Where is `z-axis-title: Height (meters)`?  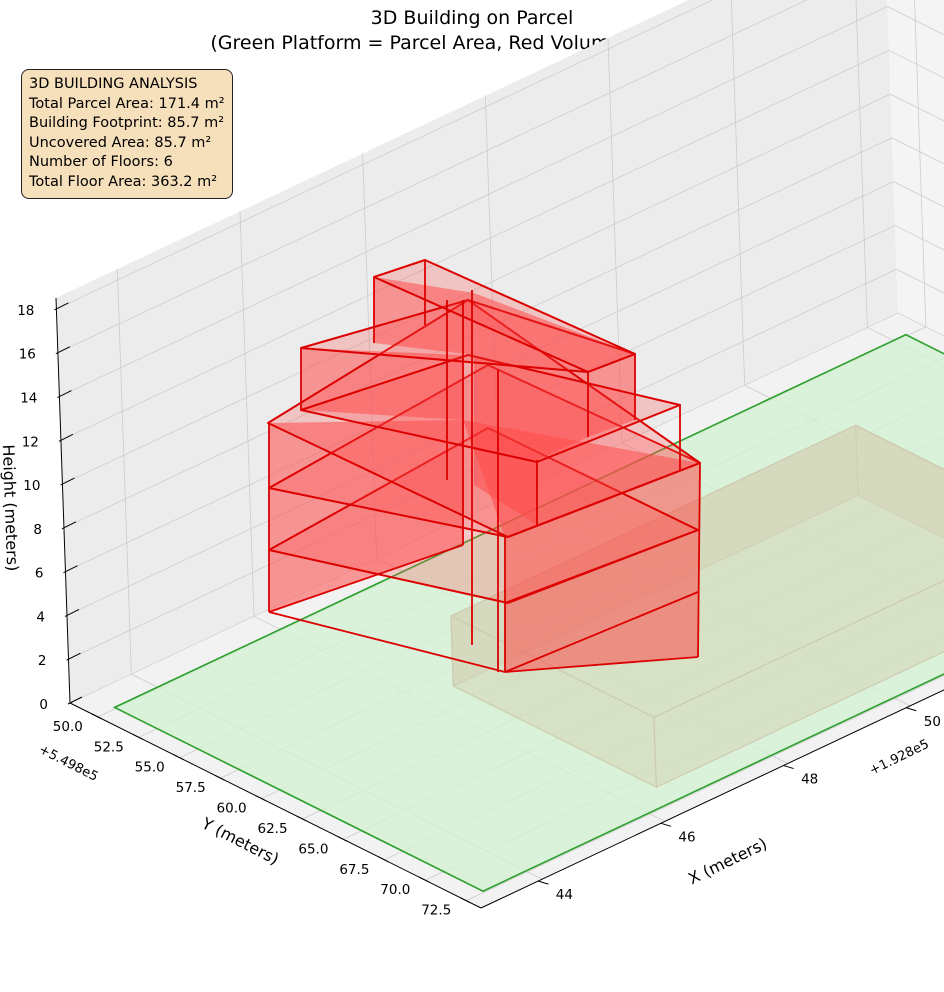
z-axis-title: Height (meters) is located at coordinates (11, 508).